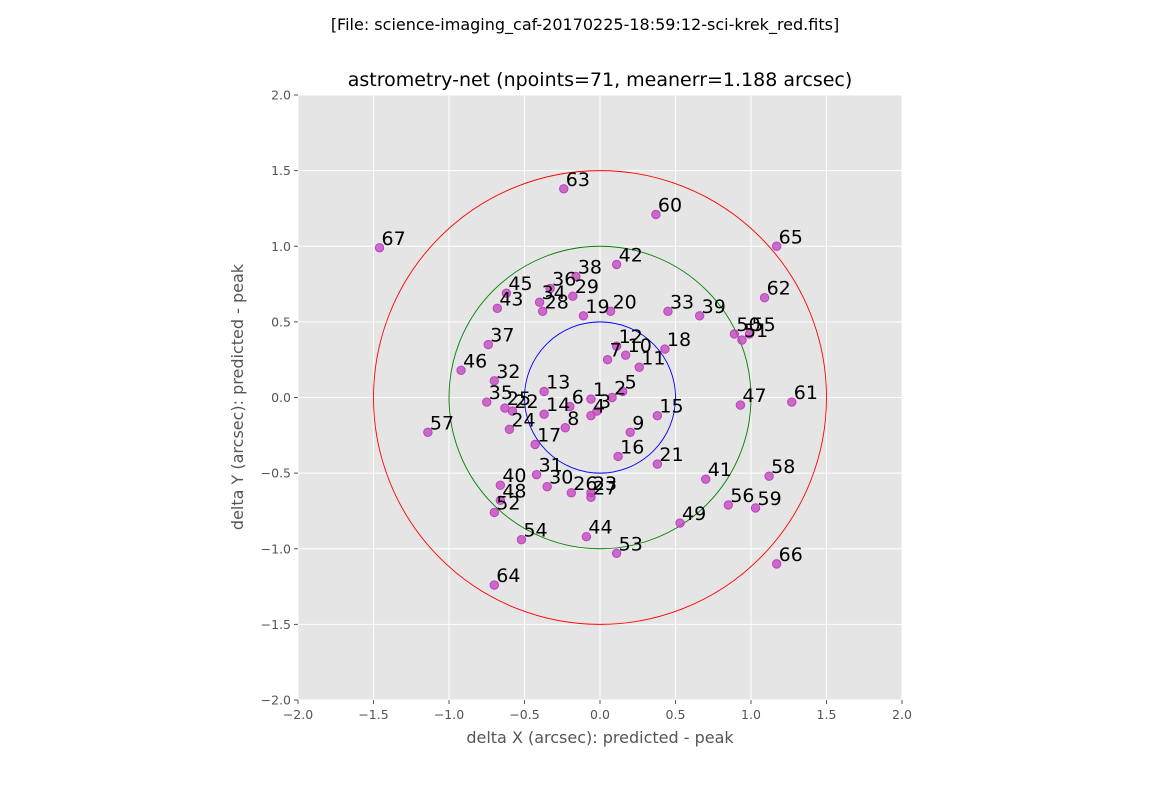 The image size is (1170, 786). What do you see at coordinates (676, 714) in the screenshot?
I see `x-tick-label: 0.5` at bounding box center [676, 714].